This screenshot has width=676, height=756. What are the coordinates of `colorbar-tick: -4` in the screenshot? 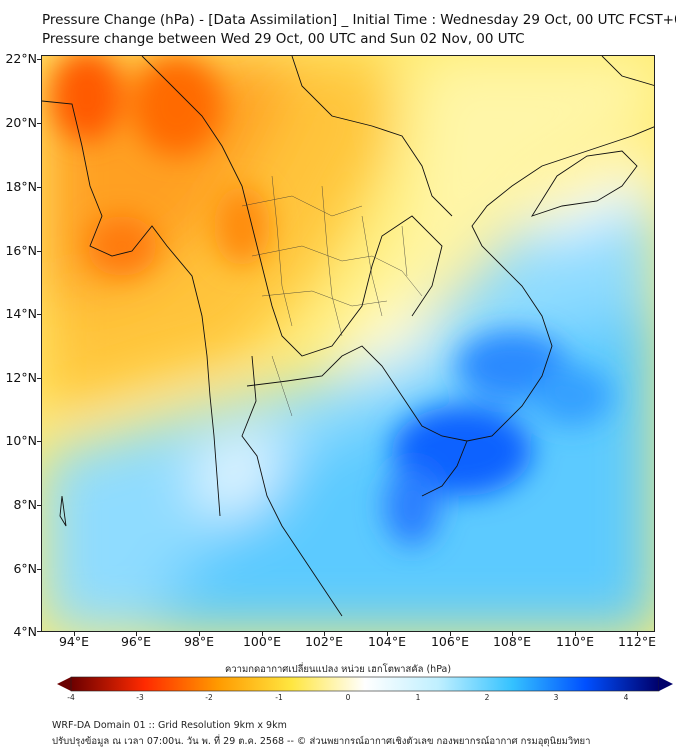 It's located at (71, 697).